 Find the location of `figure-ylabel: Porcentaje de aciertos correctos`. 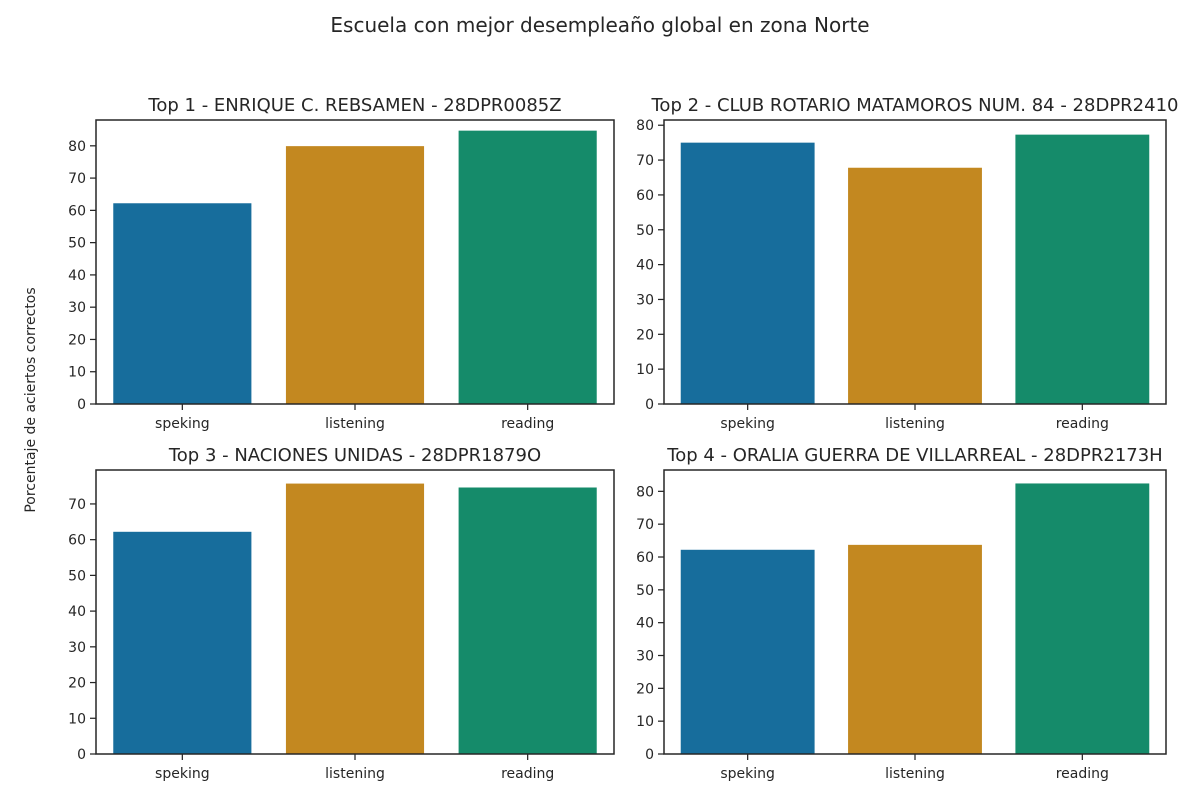

figure-ylabel: Porcentaje de aciertos correctos is located at coordinates (31, 399).